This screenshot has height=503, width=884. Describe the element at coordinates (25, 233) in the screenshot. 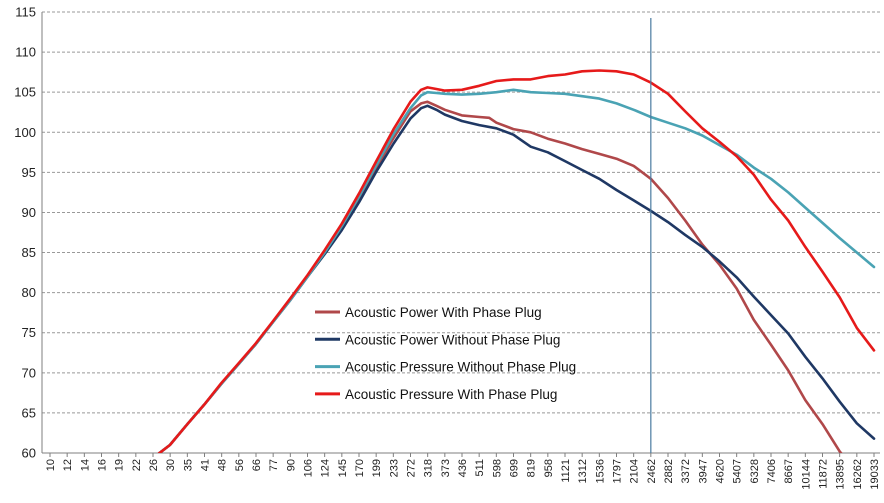

I see `y-axis-tick-labels: 60 65 70 75 80 85 90 95 100 105 110 115` at that location.